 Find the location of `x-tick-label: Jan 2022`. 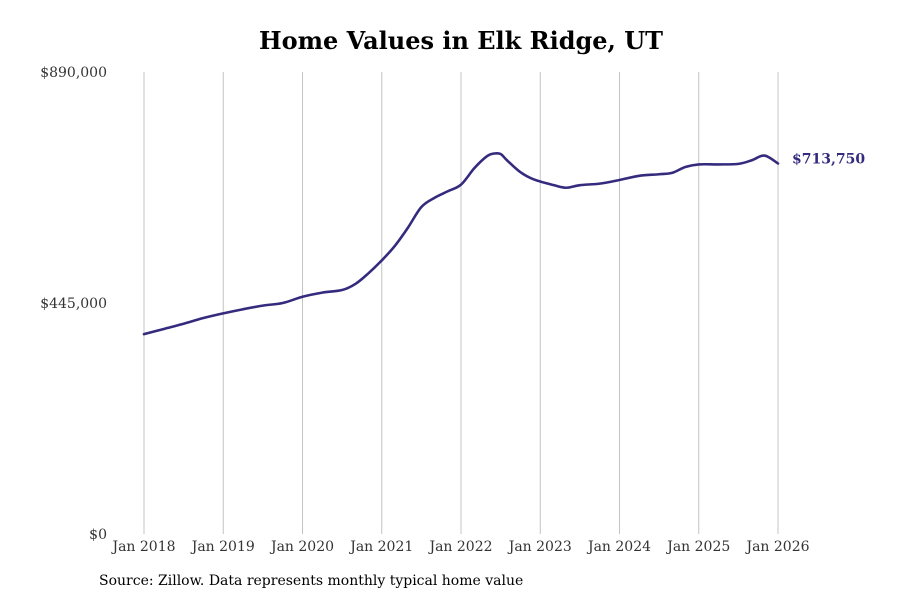

x-tick-label: Jan 2022 is located at coordinates (459, 547).